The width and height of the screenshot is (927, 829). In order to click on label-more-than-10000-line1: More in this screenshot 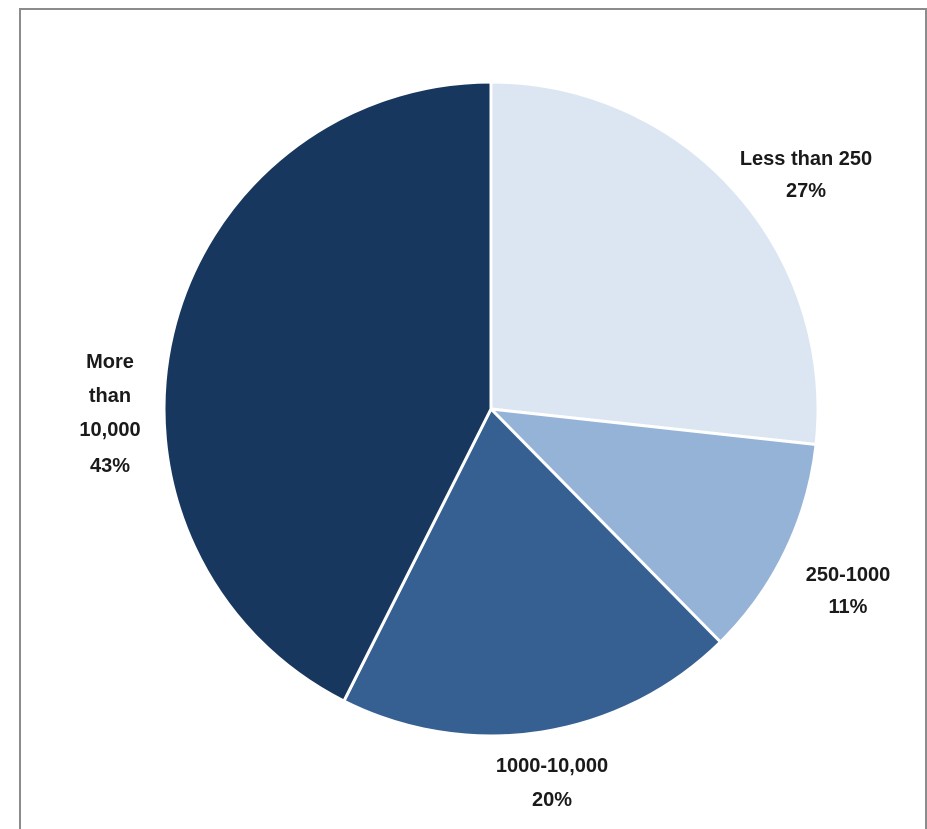, I will do `click(110, 362)`.